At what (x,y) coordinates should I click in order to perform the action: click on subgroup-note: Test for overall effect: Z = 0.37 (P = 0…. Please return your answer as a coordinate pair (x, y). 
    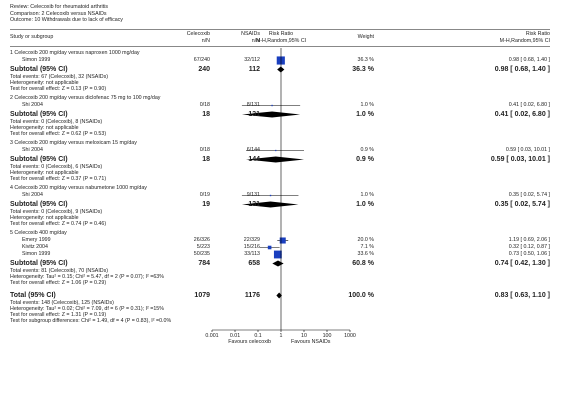
    Looking at the image, I should click on (58, 179).